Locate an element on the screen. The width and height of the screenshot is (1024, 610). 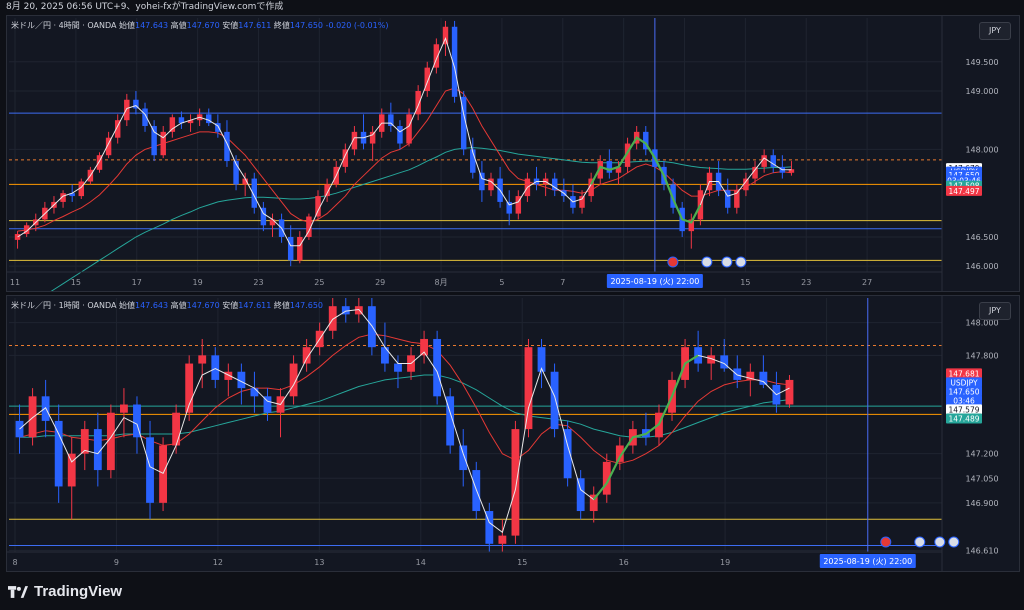
y-tick-label: 149.500 is located at coordinates (981, 62).